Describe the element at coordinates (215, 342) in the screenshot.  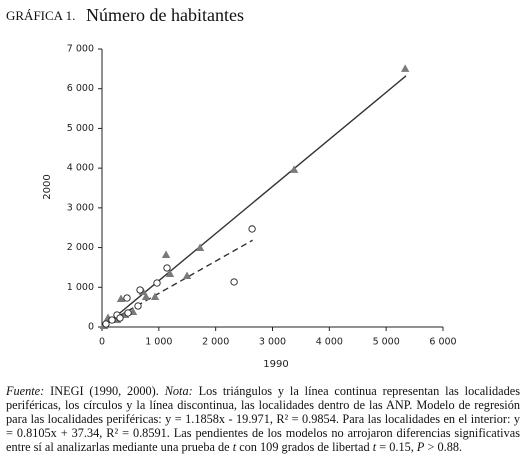
I see `x-tick-label: 2 000` at that location.